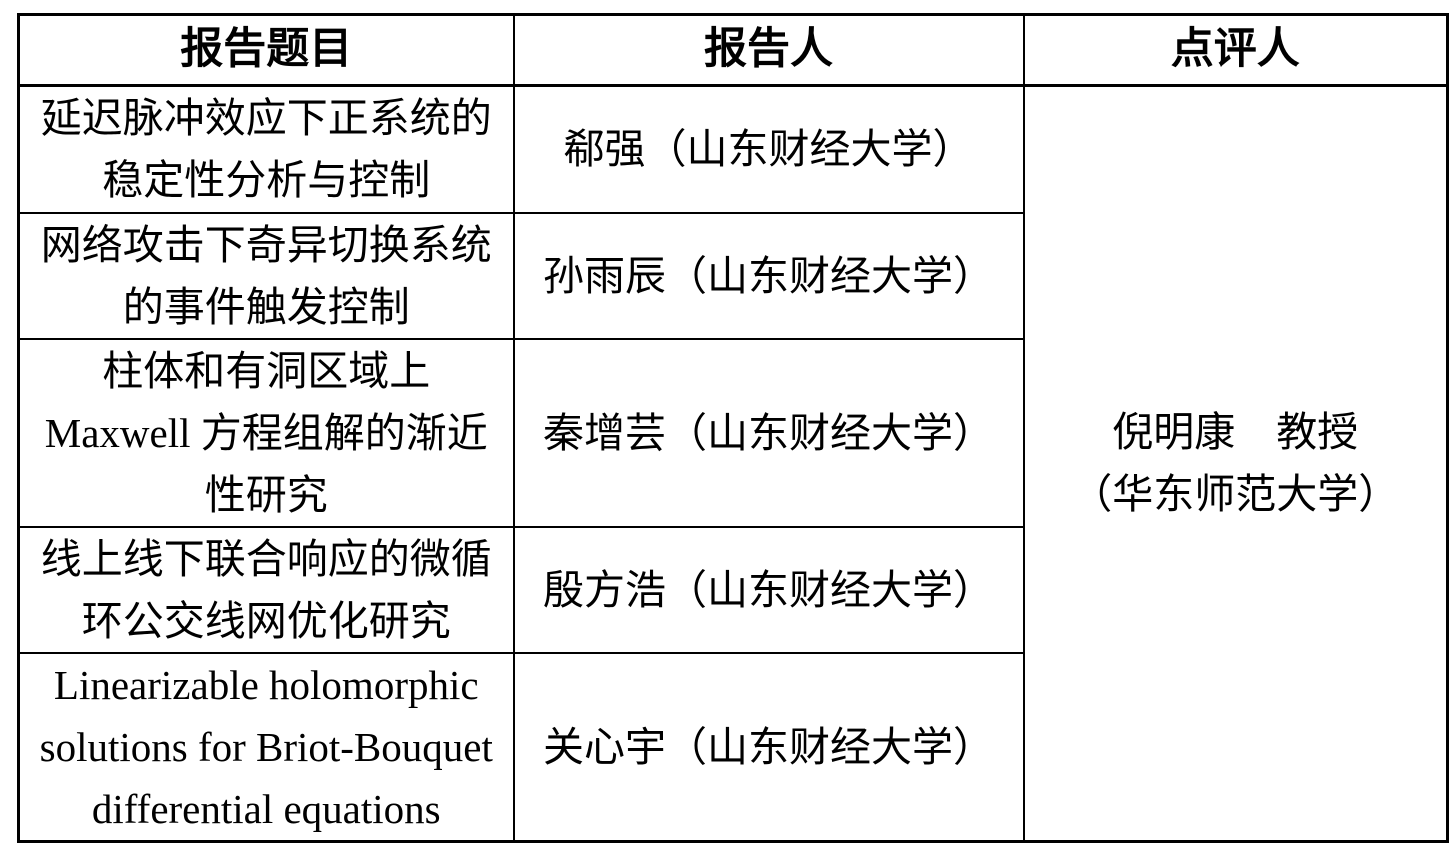 The width and height of the screenshot is (1454, 844). I want to click on speaker-cell: 关心宇（山东财经大学）, so click(768, 746).